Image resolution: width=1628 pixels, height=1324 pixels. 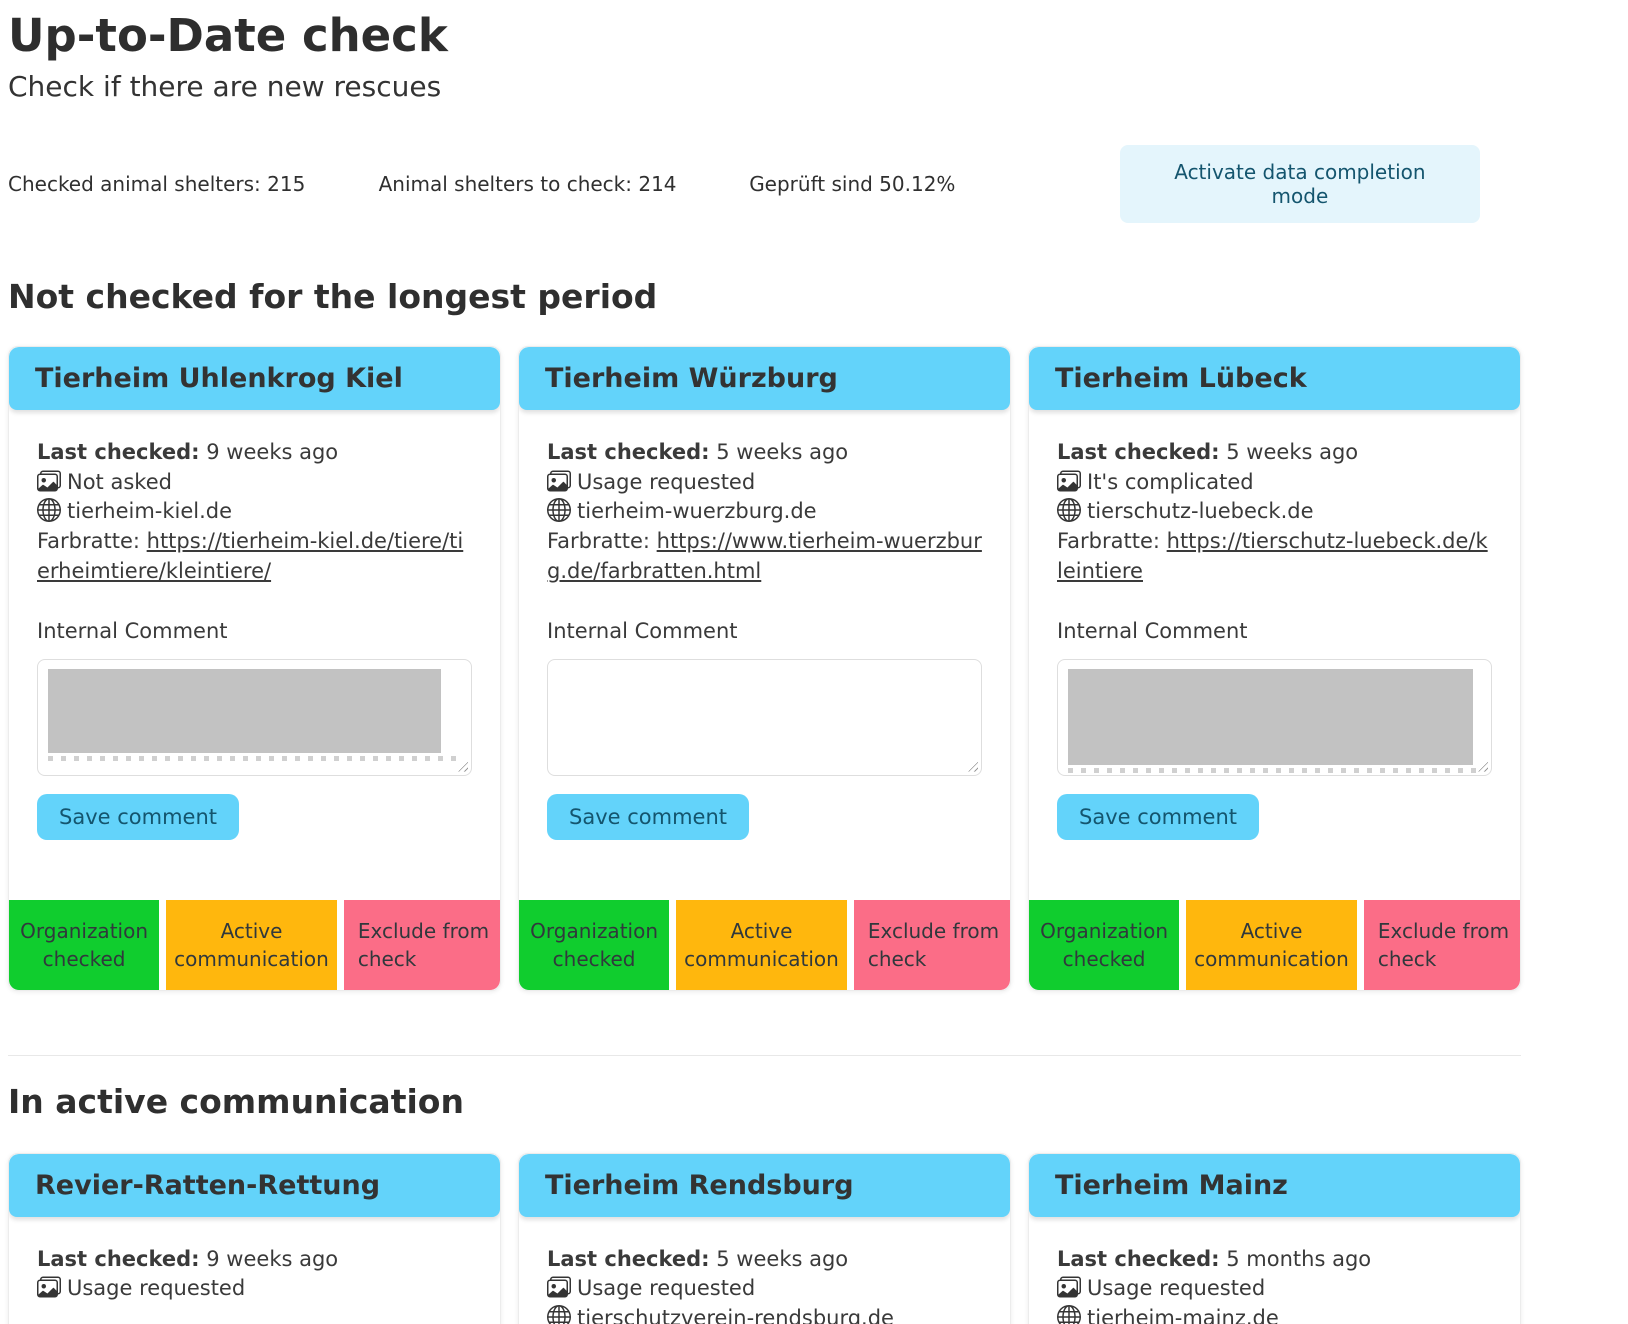 What do you see at coordinates (735, 1315) in the screenshot?
I see `website-text: tierschutzverein-rendsburg.de` at bounding box center [735, 1315].